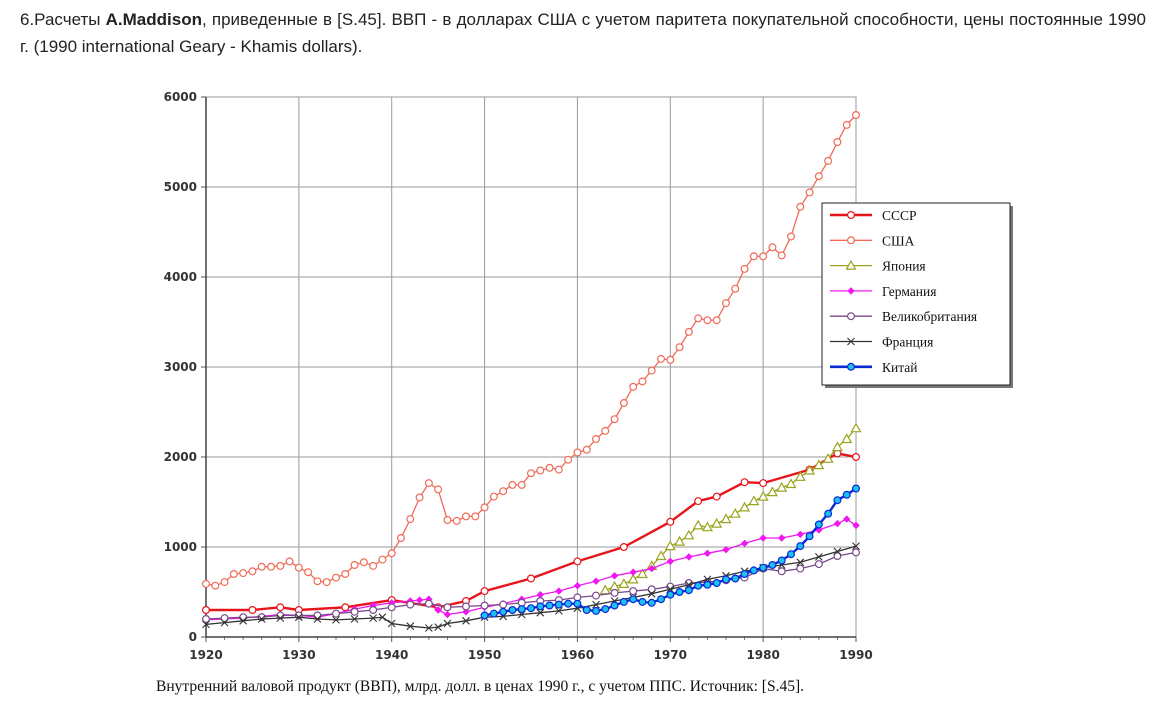 The height and width of the screenshot is (717, 1157). Describe the element at coordinates (904, 266) in the screenshot. I see `legend-label: Япония` at that location.